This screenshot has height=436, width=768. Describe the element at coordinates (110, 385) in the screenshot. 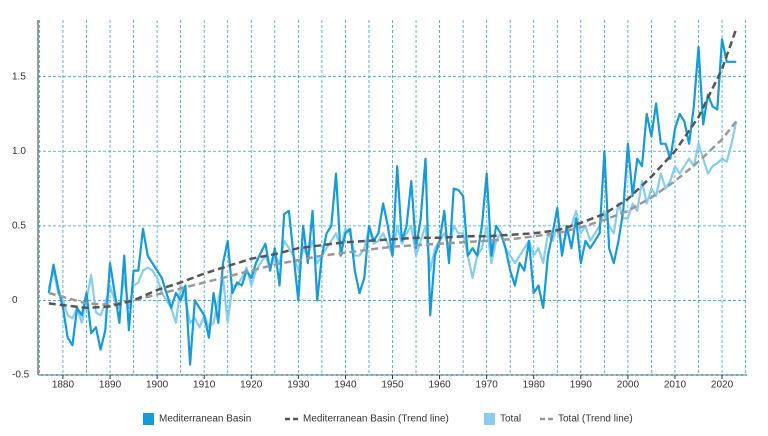

I see `x-tick-label: 1890` at that location.